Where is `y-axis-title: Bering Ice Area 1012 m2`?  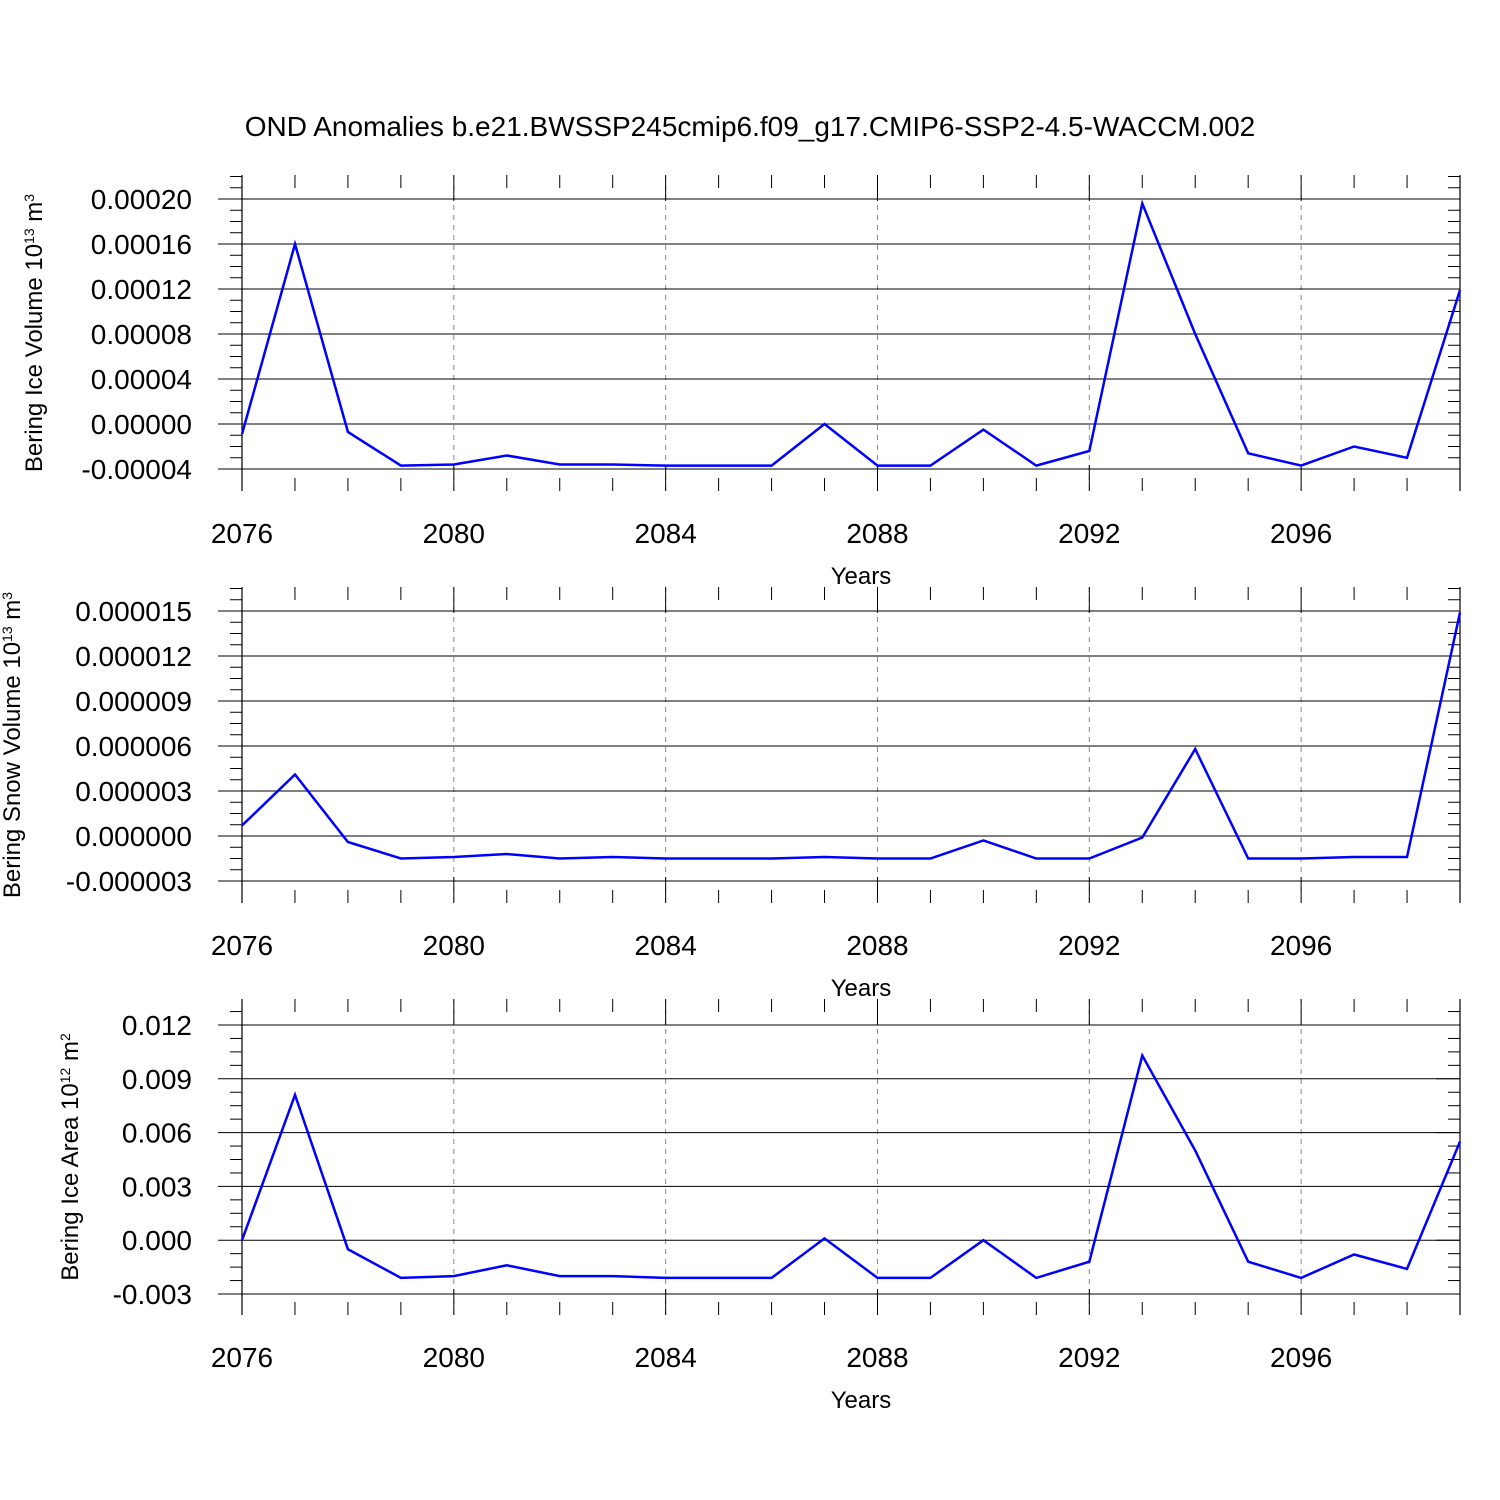 y-axis-title: Bering Ice Area 1012 m2 is located at coordinates (70, 1157).